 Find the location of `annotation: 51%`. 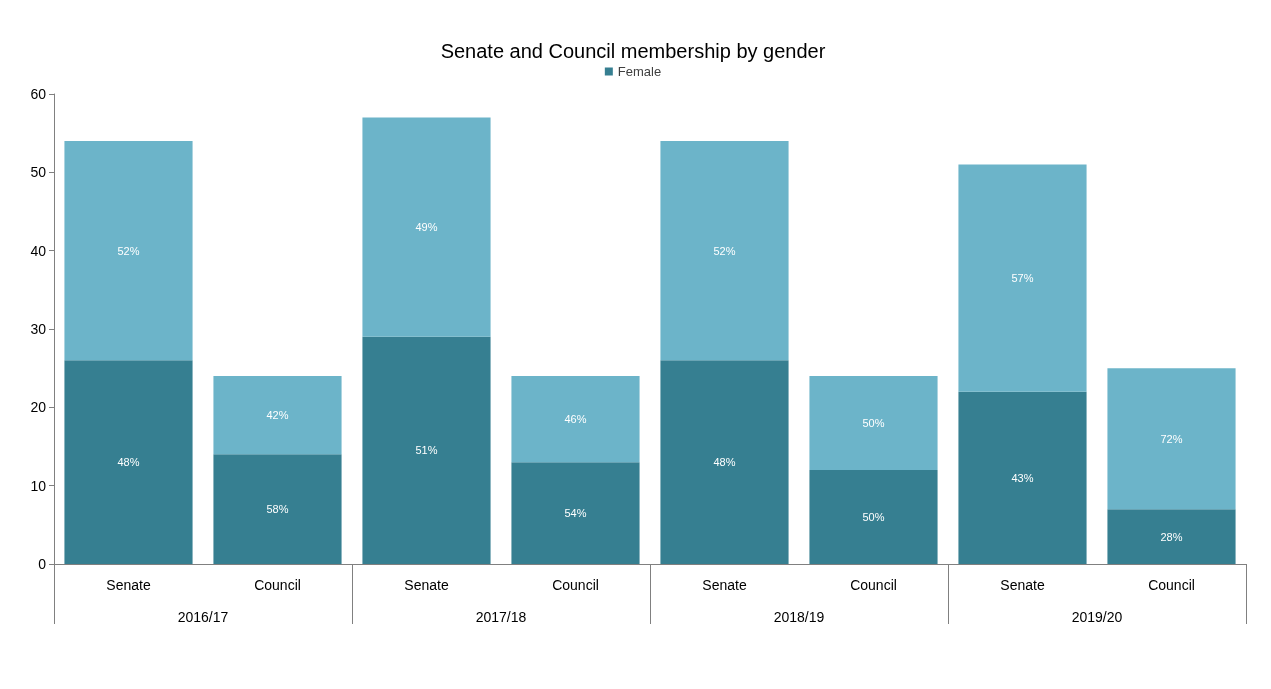

annotation: 51% is located at coordinates (426, 450).